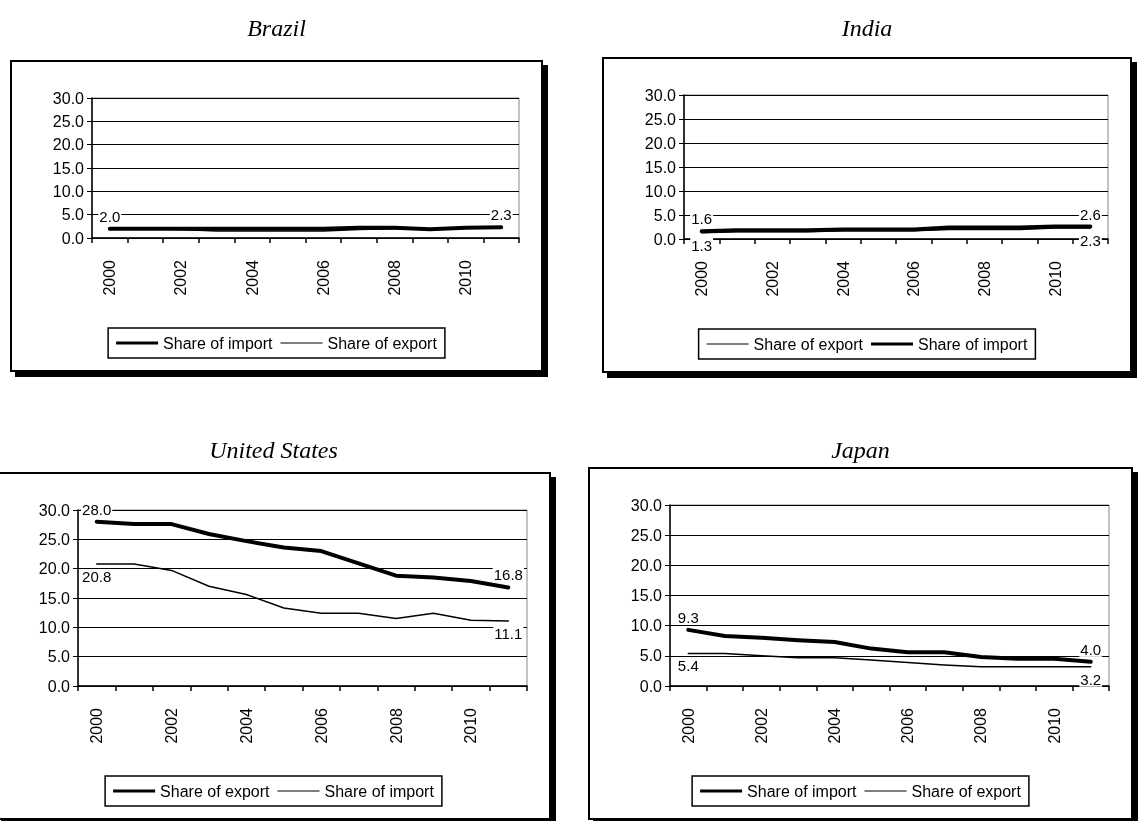 Image resolution: width=1143 pixels, height=821 pixels. Describe the element at coordinates (688, 617) in the screenshot. I see `data-label: 9.3` at that location.